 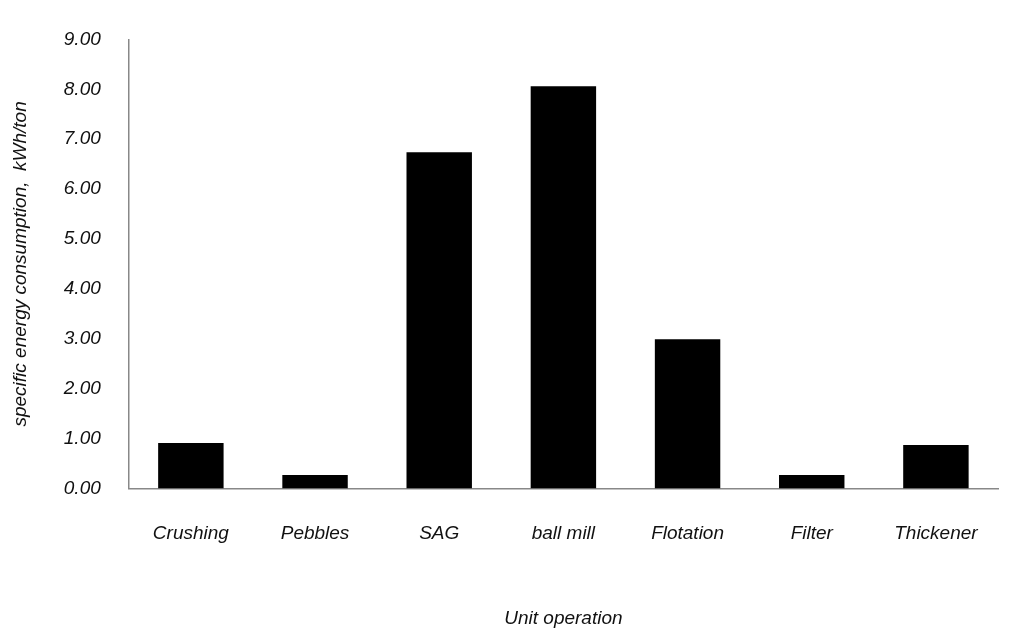 I want to click on x-tick-label: Crushing, so click(x=191, y=533).